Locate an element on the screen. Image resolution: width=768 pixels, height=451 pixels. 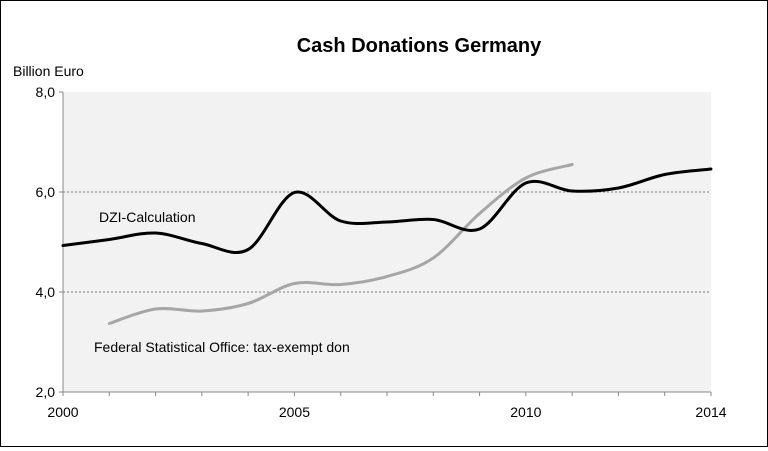
y-tick-label-1: 4,0 is located at coordinates (46, 292).